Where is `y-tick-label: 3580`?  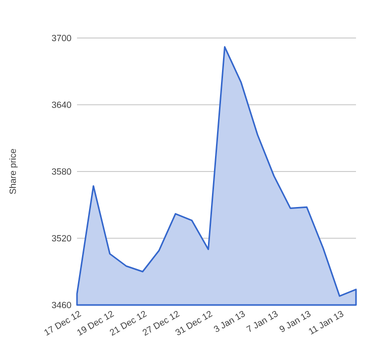
y-tick-label: 3580 is located at coordinates (62, 171).